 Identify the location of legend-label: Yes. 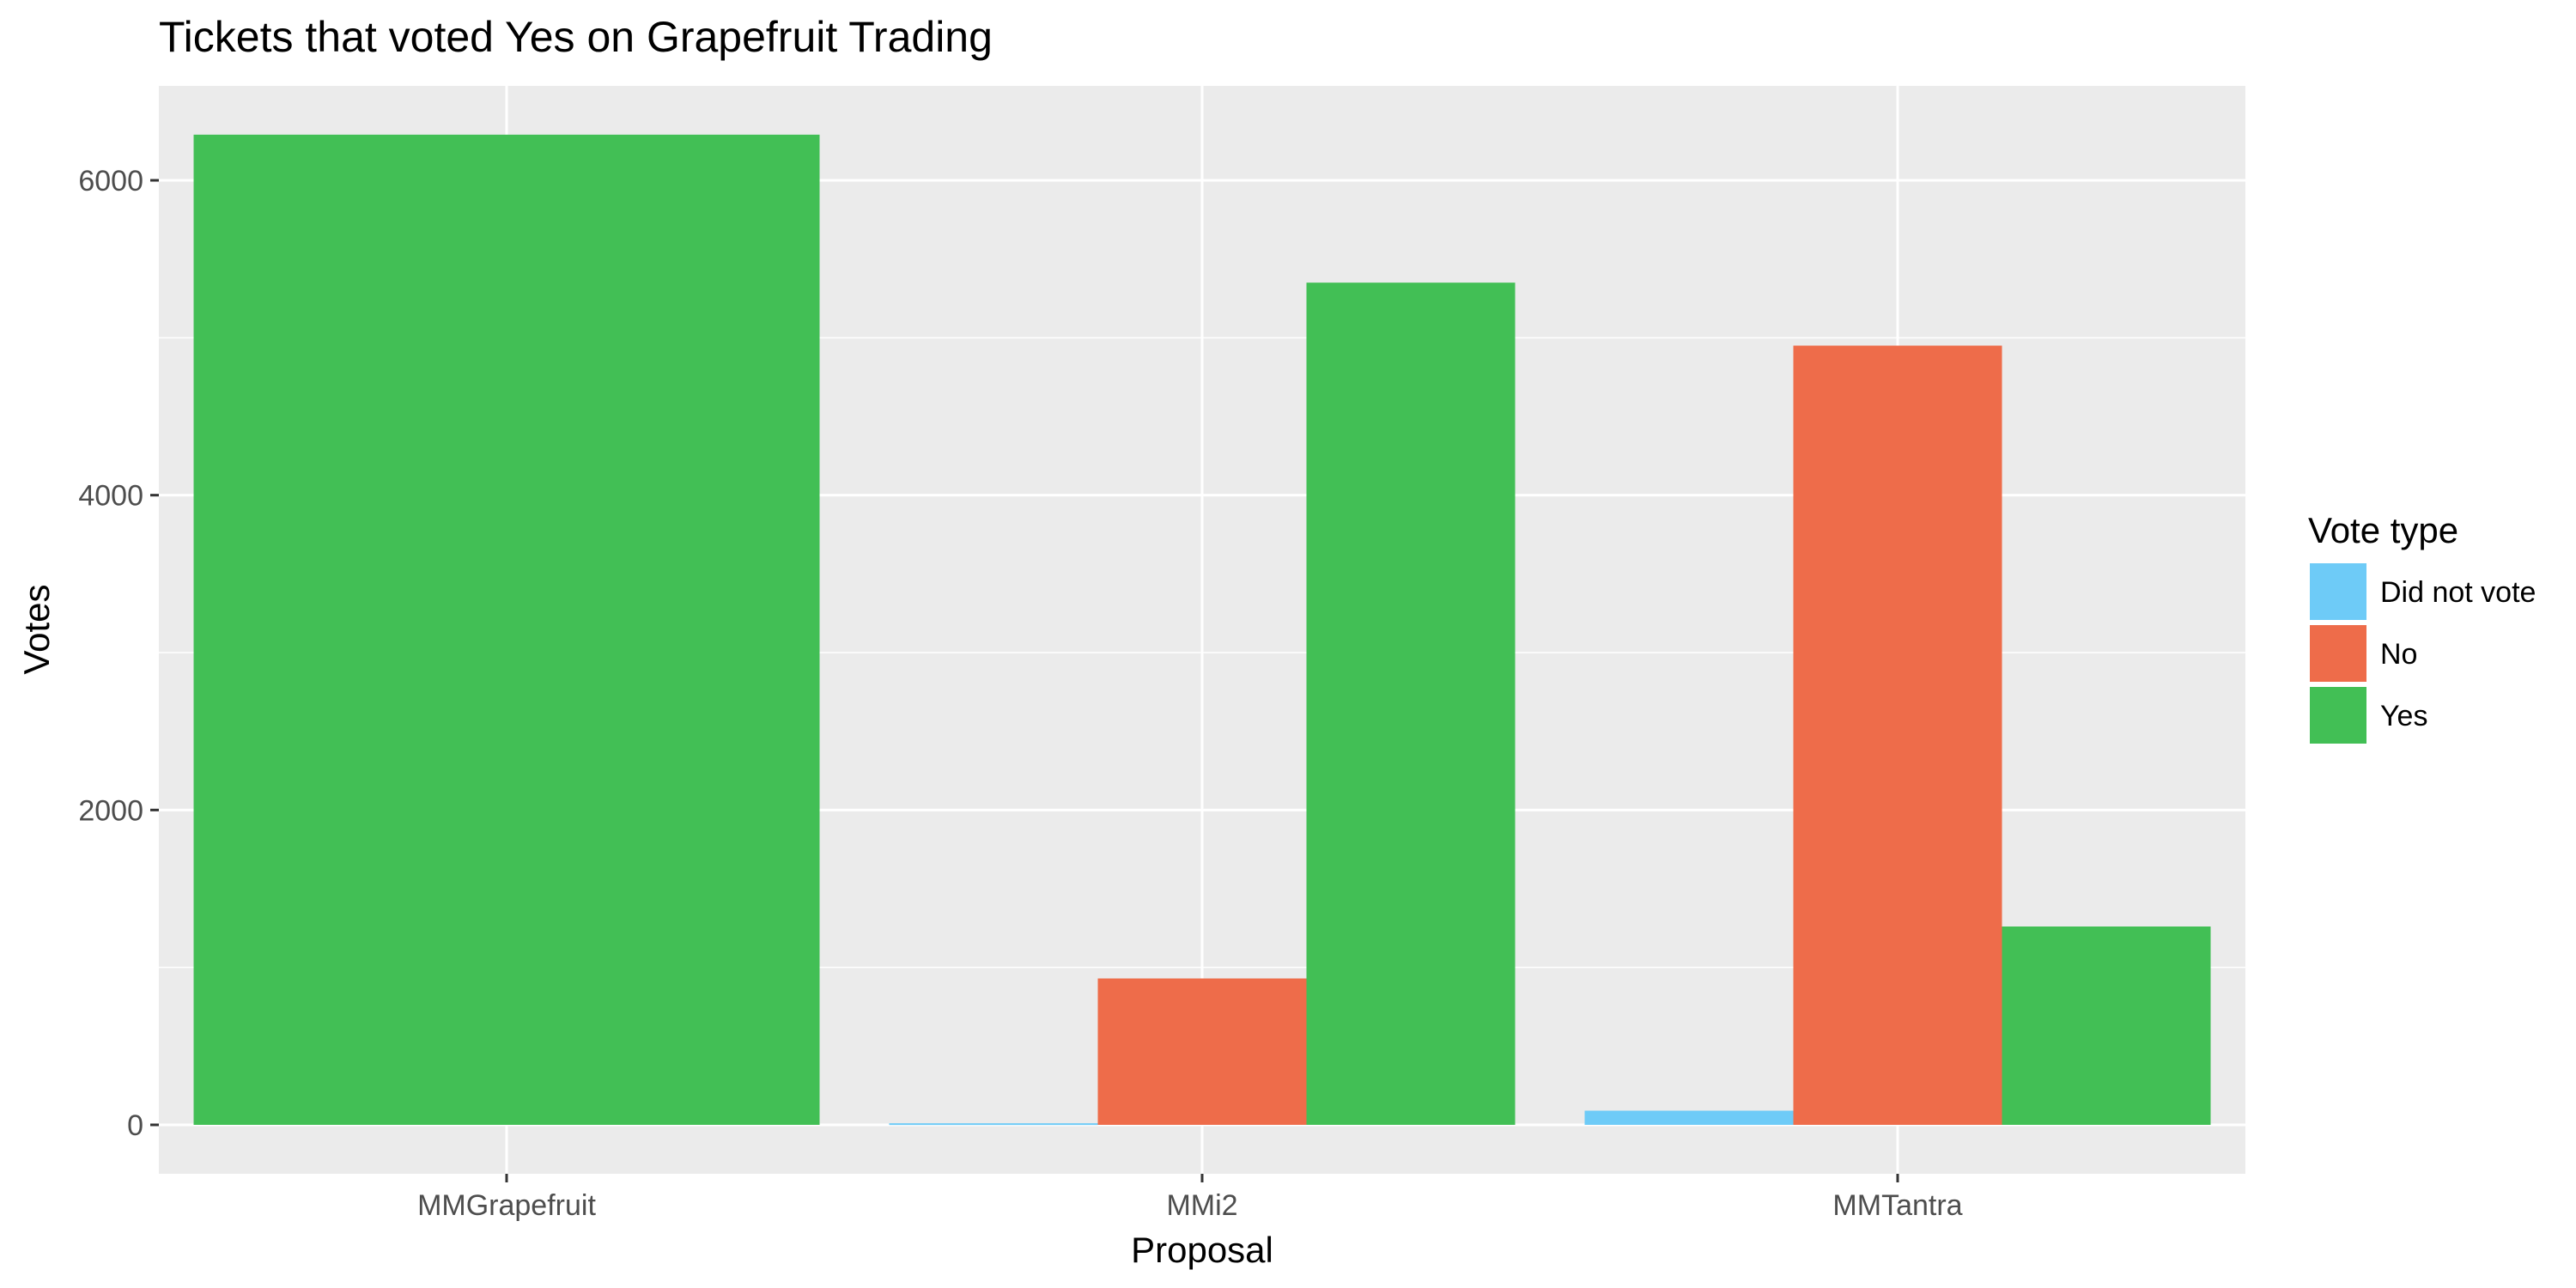
(2404, 716).